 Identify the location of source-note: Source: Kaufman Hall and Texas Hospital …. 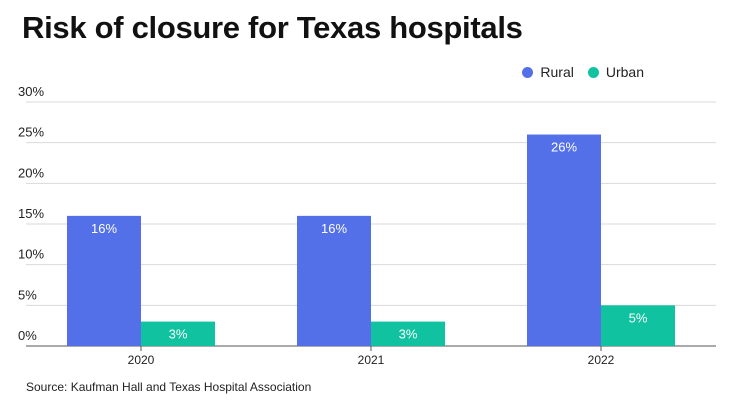
(169, 387).